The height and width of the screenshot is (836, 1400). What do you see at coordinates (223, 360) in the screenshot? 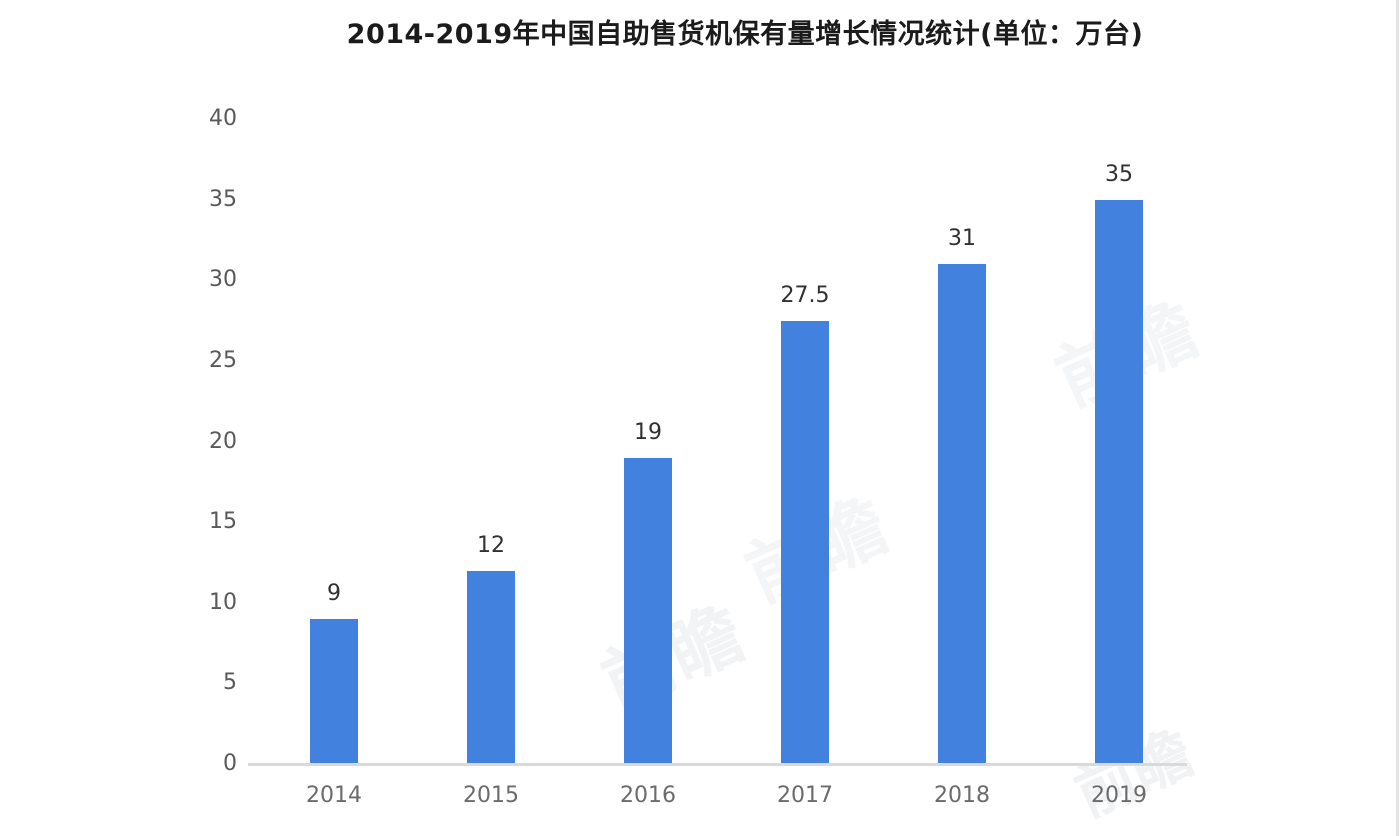
I see `y-tick-label-25: 25` at bounding box center [223, 360].